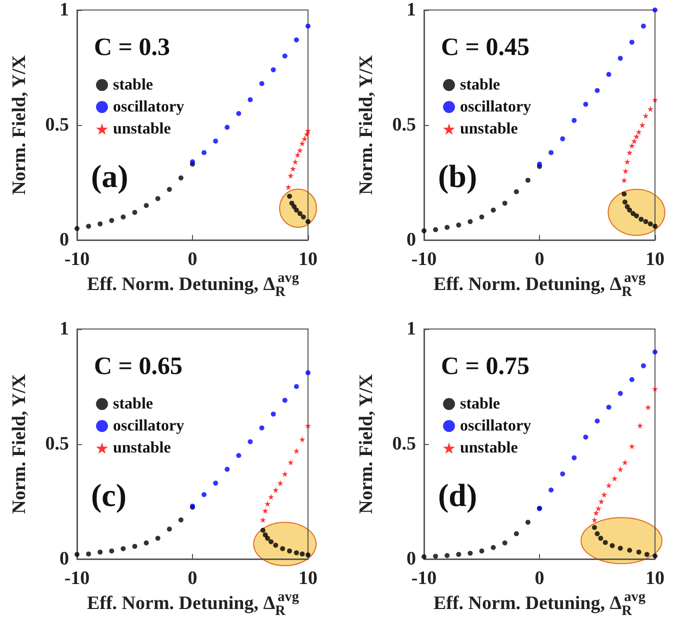 The height and width of the screenshot is (638, 693). I want to click on annotation: (d), so click(457, 495).